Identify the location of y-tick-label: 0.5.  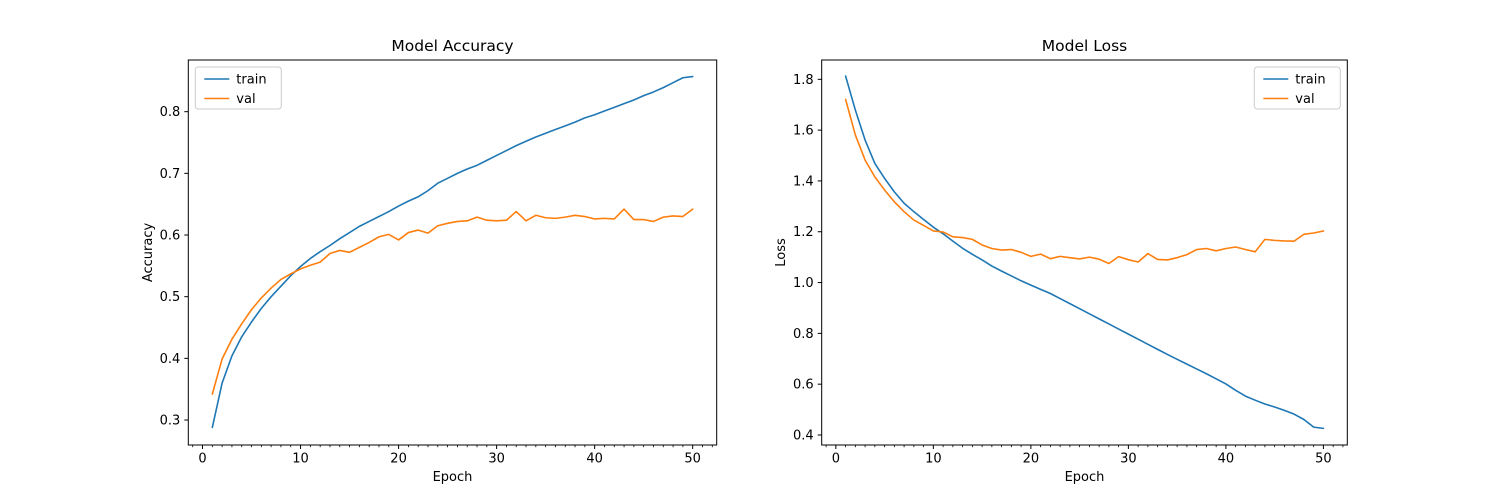
(170, 297).